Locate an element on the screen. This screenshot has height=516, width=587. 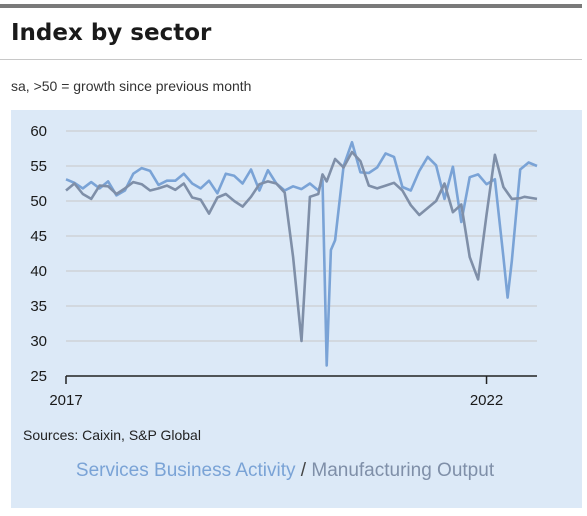
y-tick-label: 60 is located at coordinates (38, 131).